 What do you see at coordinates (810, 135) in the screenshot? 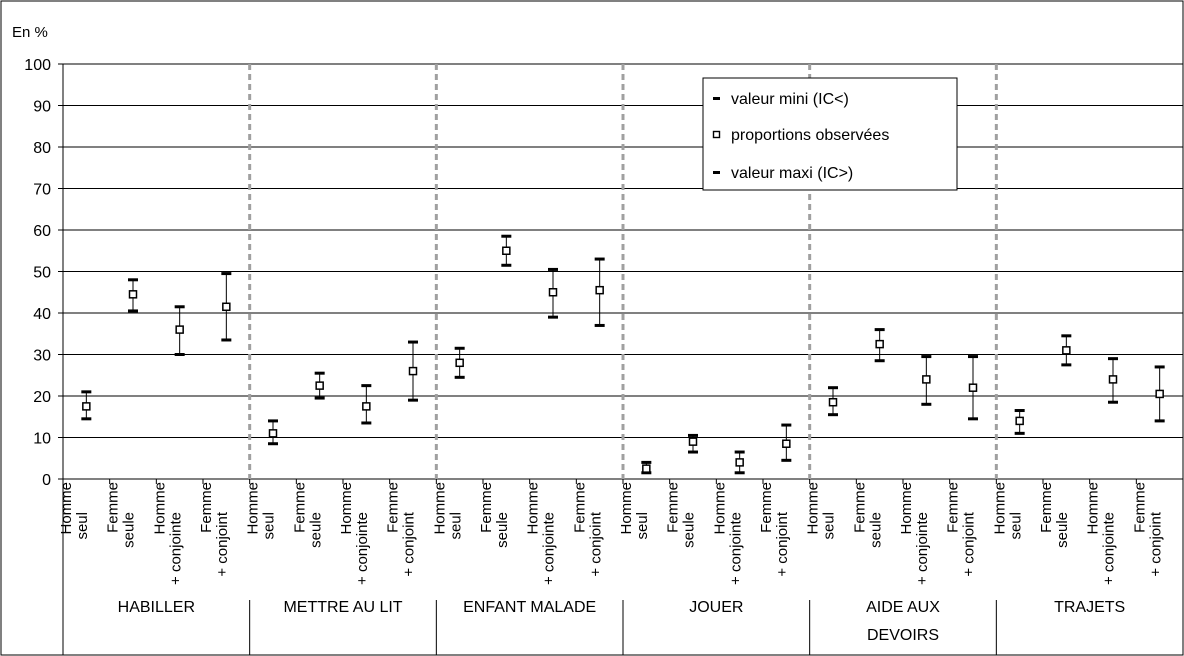
I see `legend-label-observed: proportions observées` at bounding box center [810, 135].